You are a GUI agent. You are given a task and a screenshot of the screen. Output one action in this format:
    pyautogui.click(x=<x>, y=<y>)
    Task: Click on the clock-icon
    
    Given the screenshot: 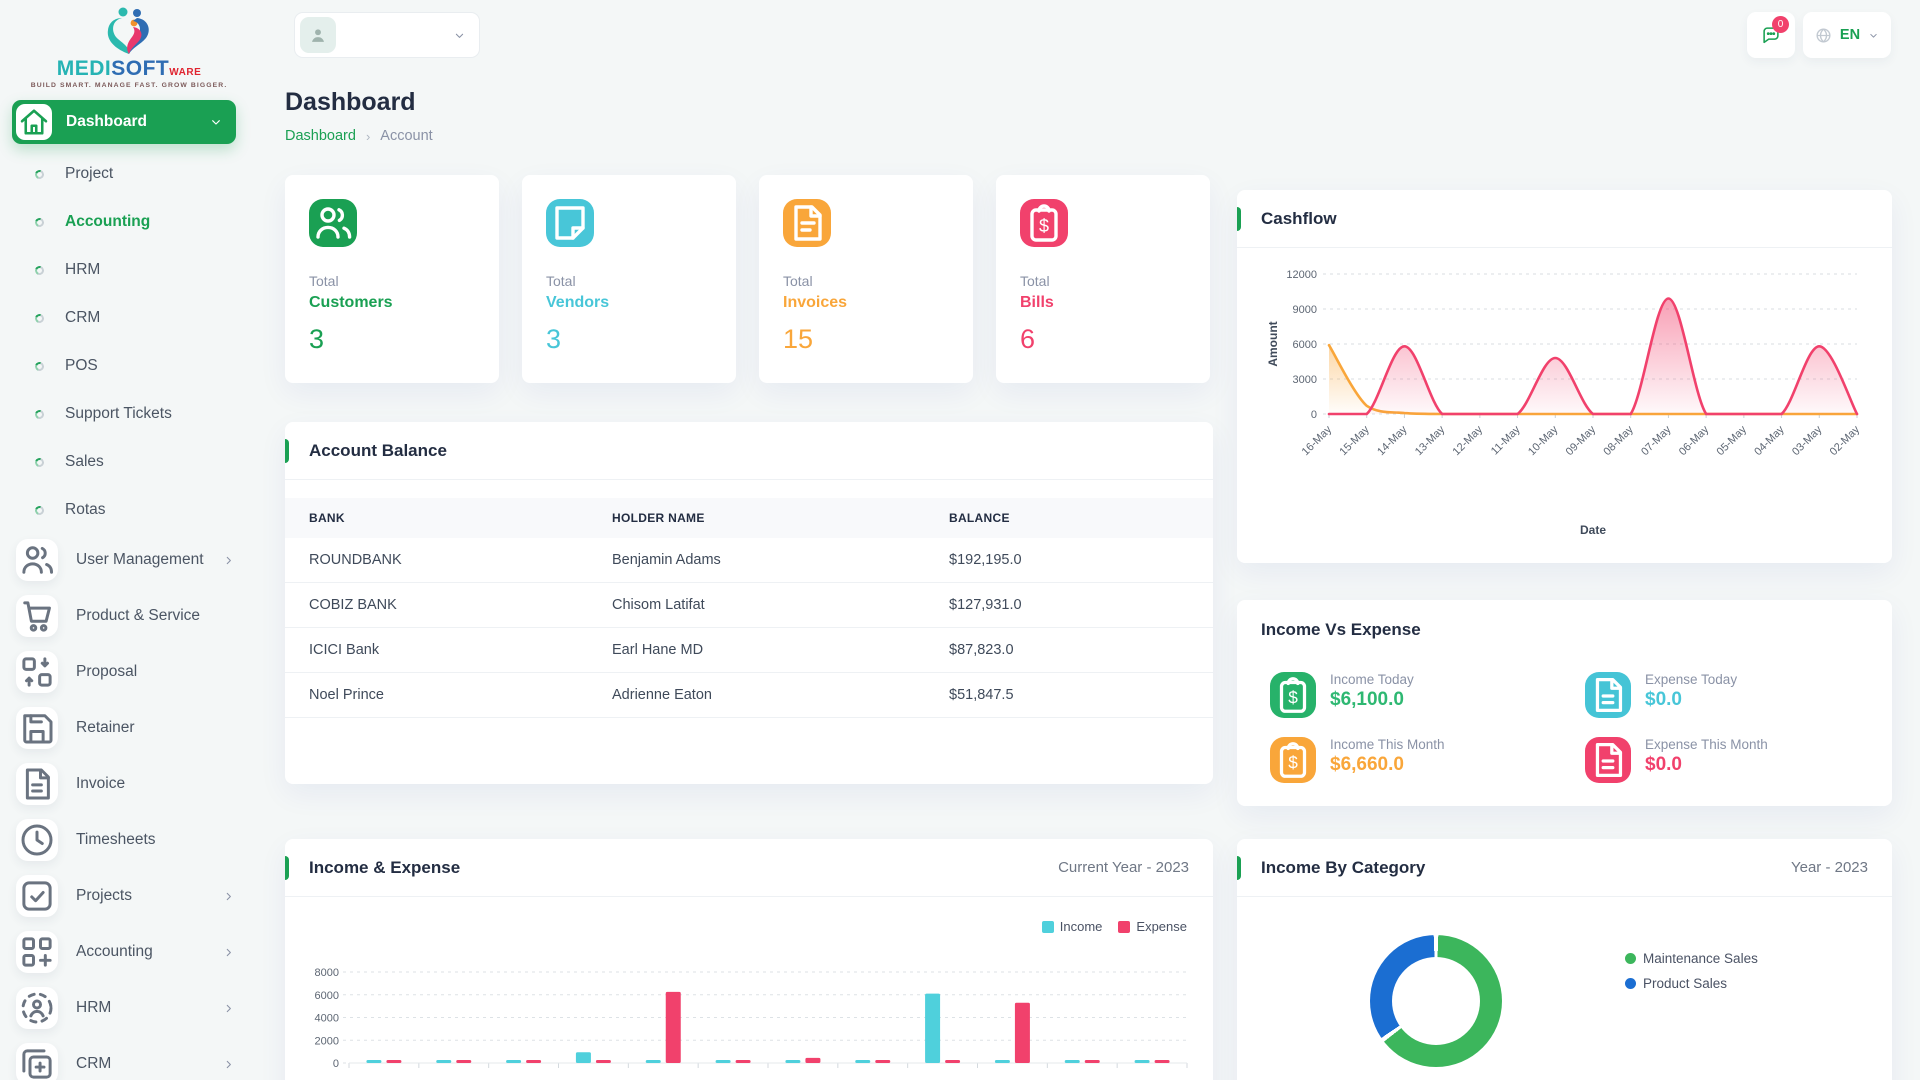 What is the action you would take?
    pyautogui.click(x=37, y=840)
    